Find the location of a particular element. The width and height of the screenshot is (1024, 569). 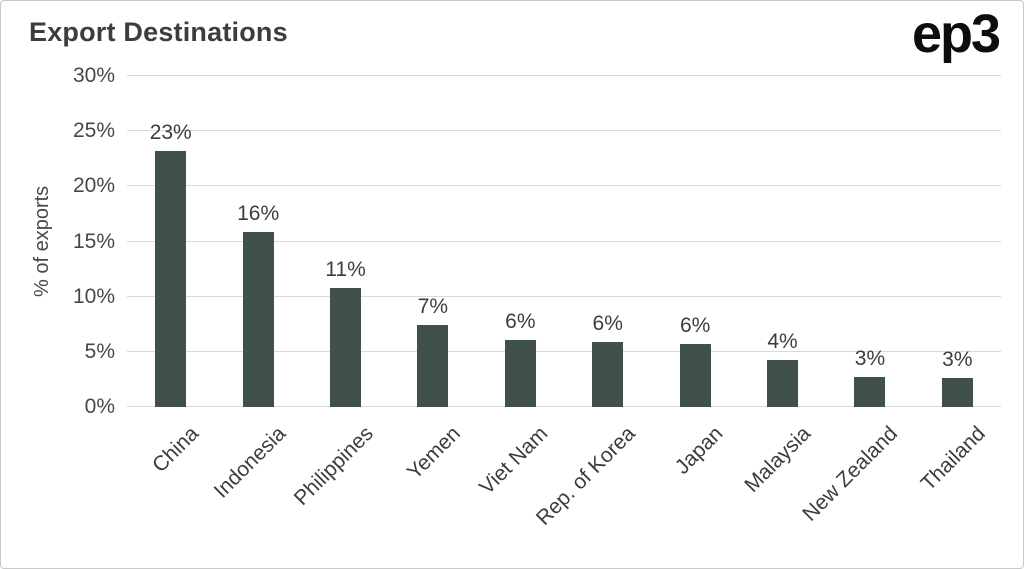

x-category-label: Philippines is located at coordinates (333, 466).